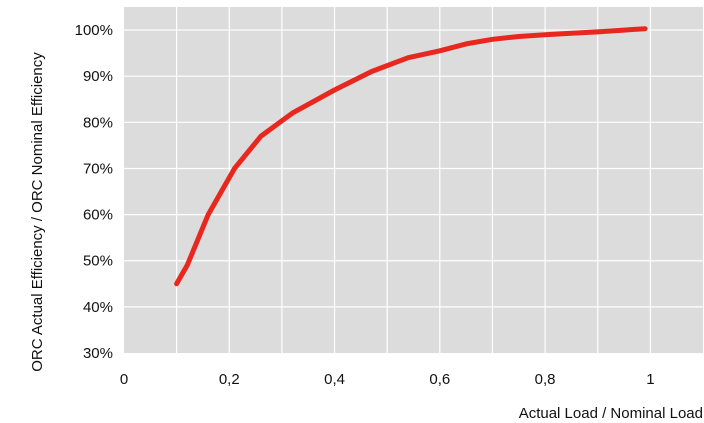  What do you see at coordinates (98, 261) in the screenshot?
I see `y-tick-label: 50%` at bounding box center [98, 261].